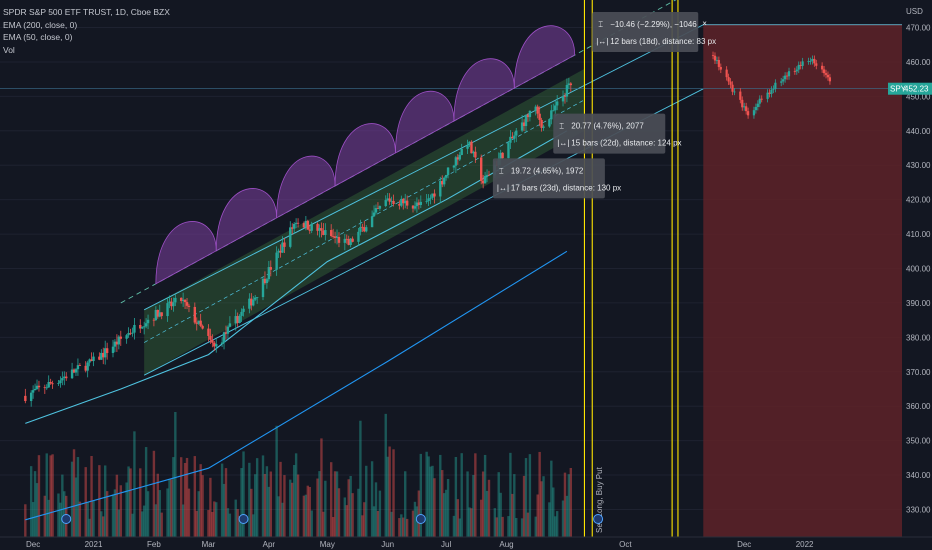  I want to click on indicator-vol-label: Vol, so click(9, 49).